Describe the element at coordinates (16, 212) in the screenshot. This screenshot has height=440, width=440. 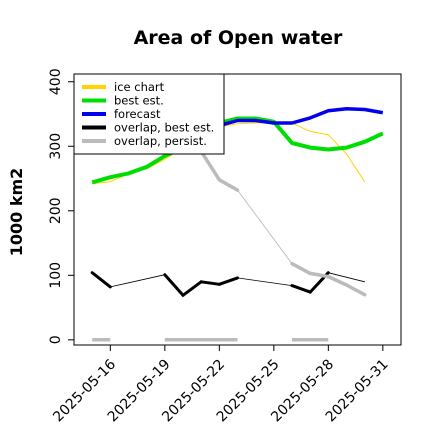
I see `y-axis-label: 1000 km2` at that location.